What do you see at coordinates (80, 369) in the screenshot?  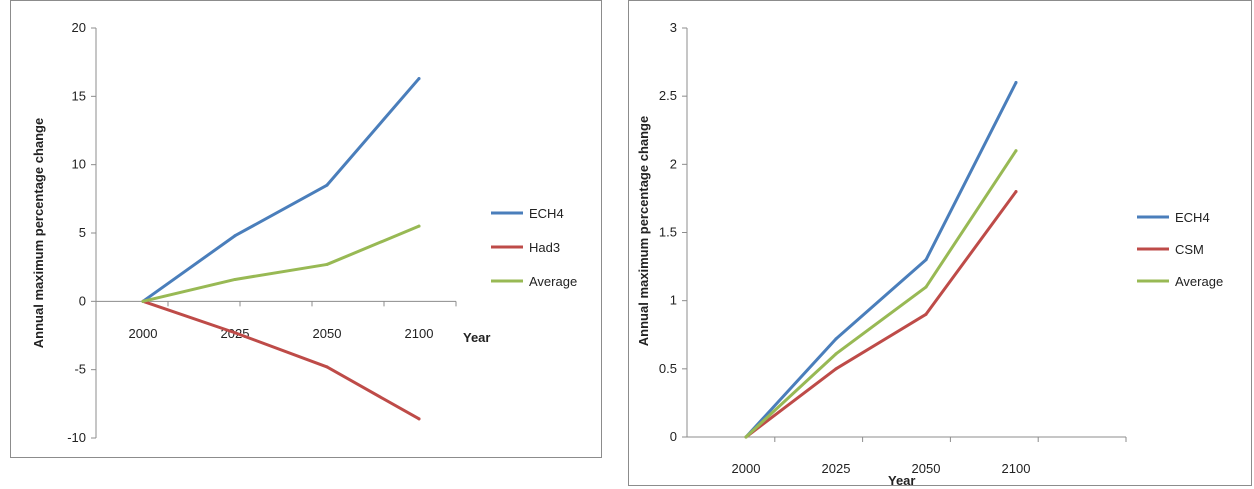 I see `y-tick-label: -5` at bounding box center [80, 369].